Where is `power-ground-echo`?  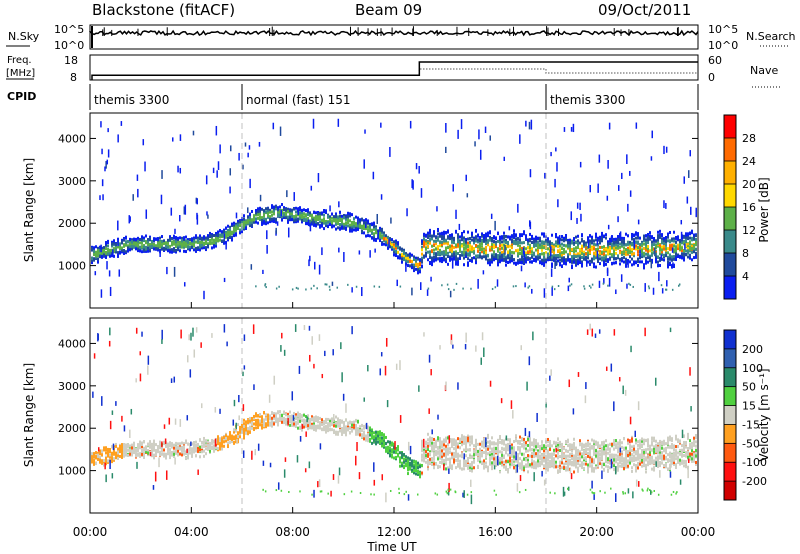
power-ground-echo is located at coordinates (649, 288).